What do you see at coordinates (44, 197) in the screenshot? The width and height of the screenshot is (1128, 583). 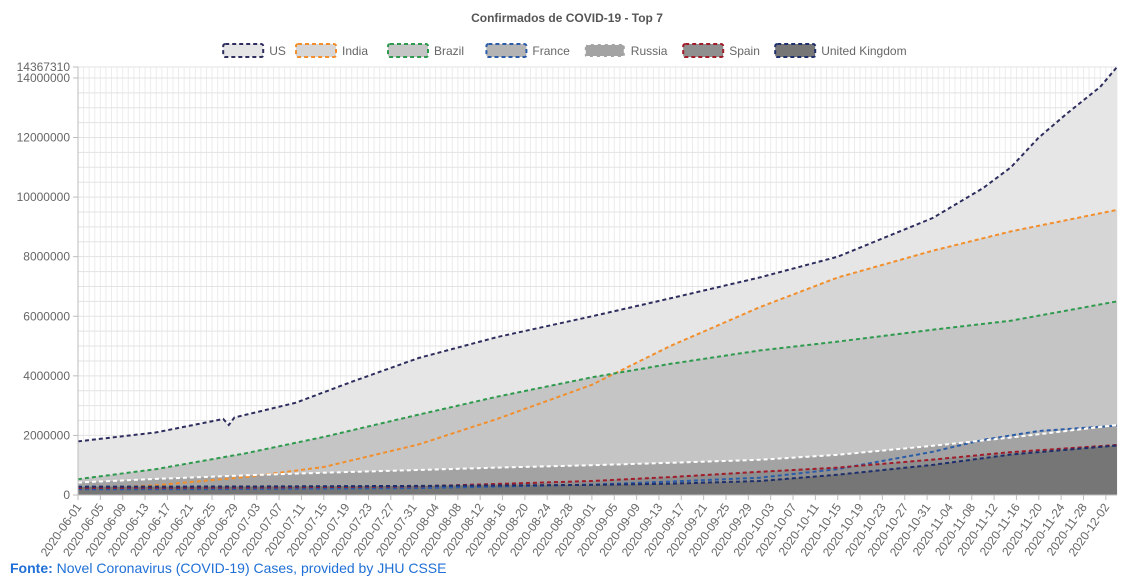 I see `y-tick-label: 10000000` at bounding box center [44, 197].